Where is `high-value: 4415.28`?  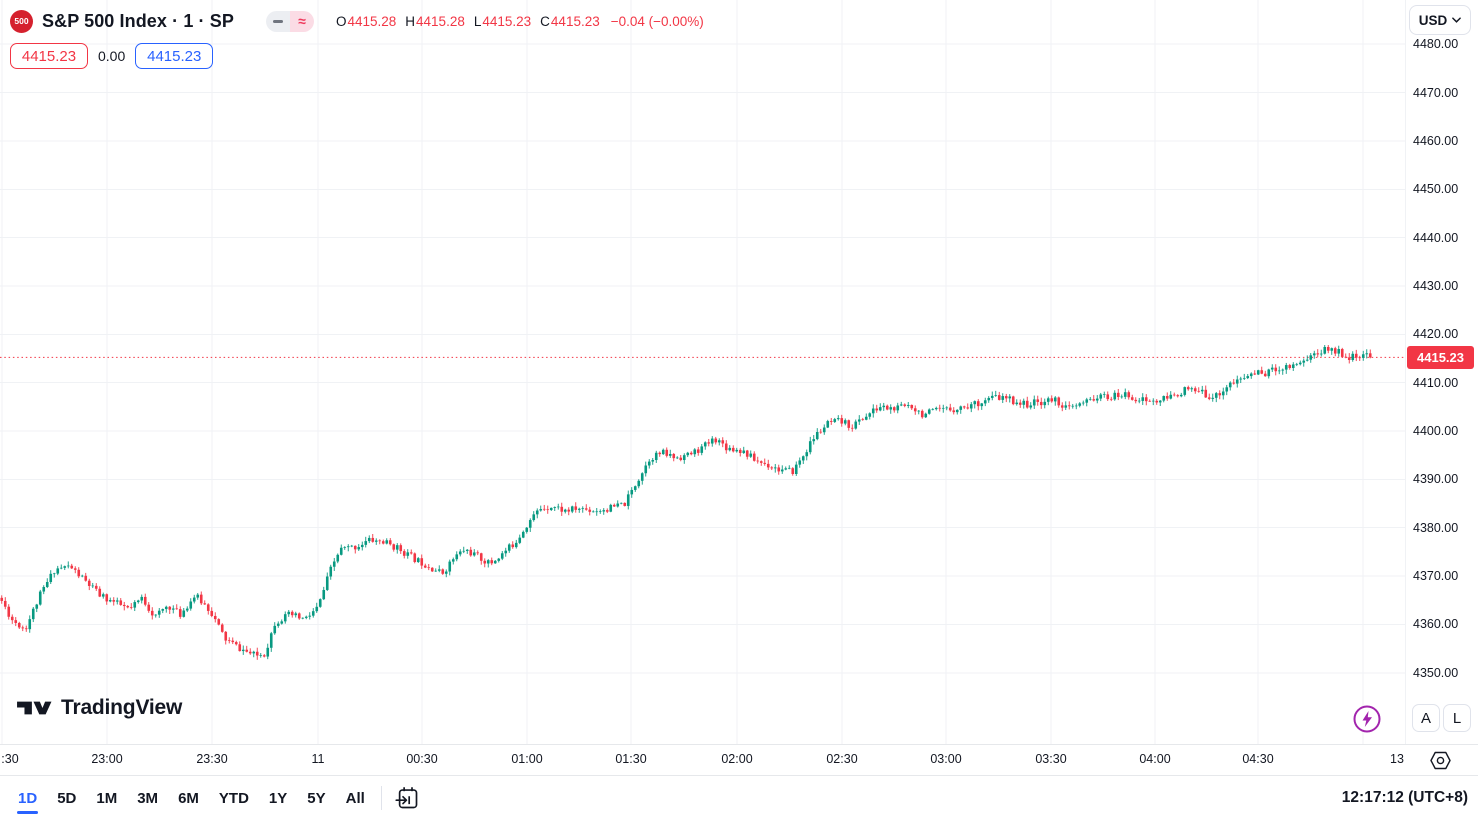 high-value: 4415.28 is located at coordinates (440, 21).